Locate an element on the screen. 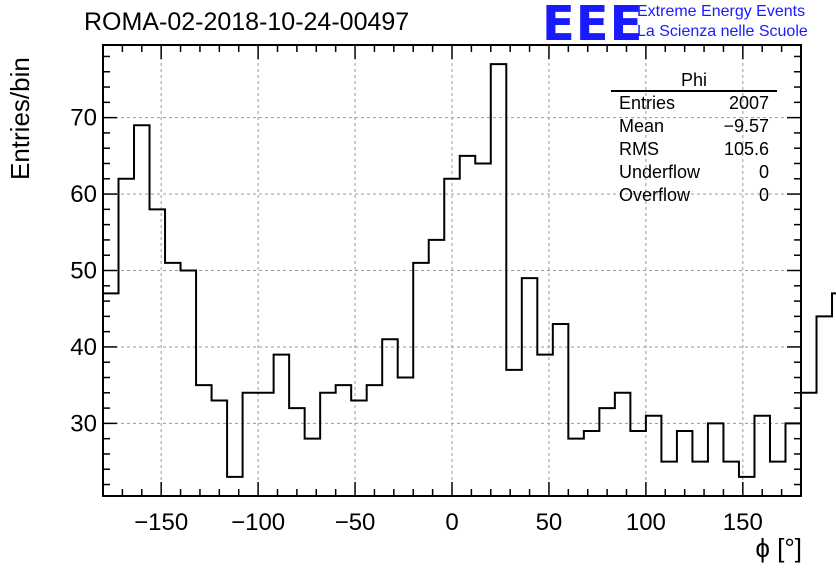 This screenshot has width=836, height=572. y-tick-label: 40 is located at coordinates (83, 347).